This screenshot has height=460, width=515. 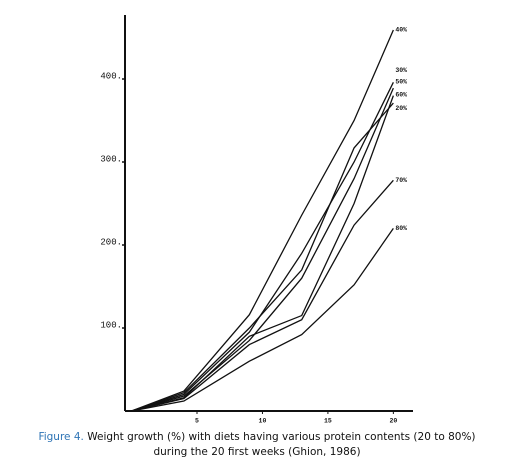 What do you see at coordinates (401, 180) in the screenshot?
I see `series-label: 70%` at bounding box center [401, 180].